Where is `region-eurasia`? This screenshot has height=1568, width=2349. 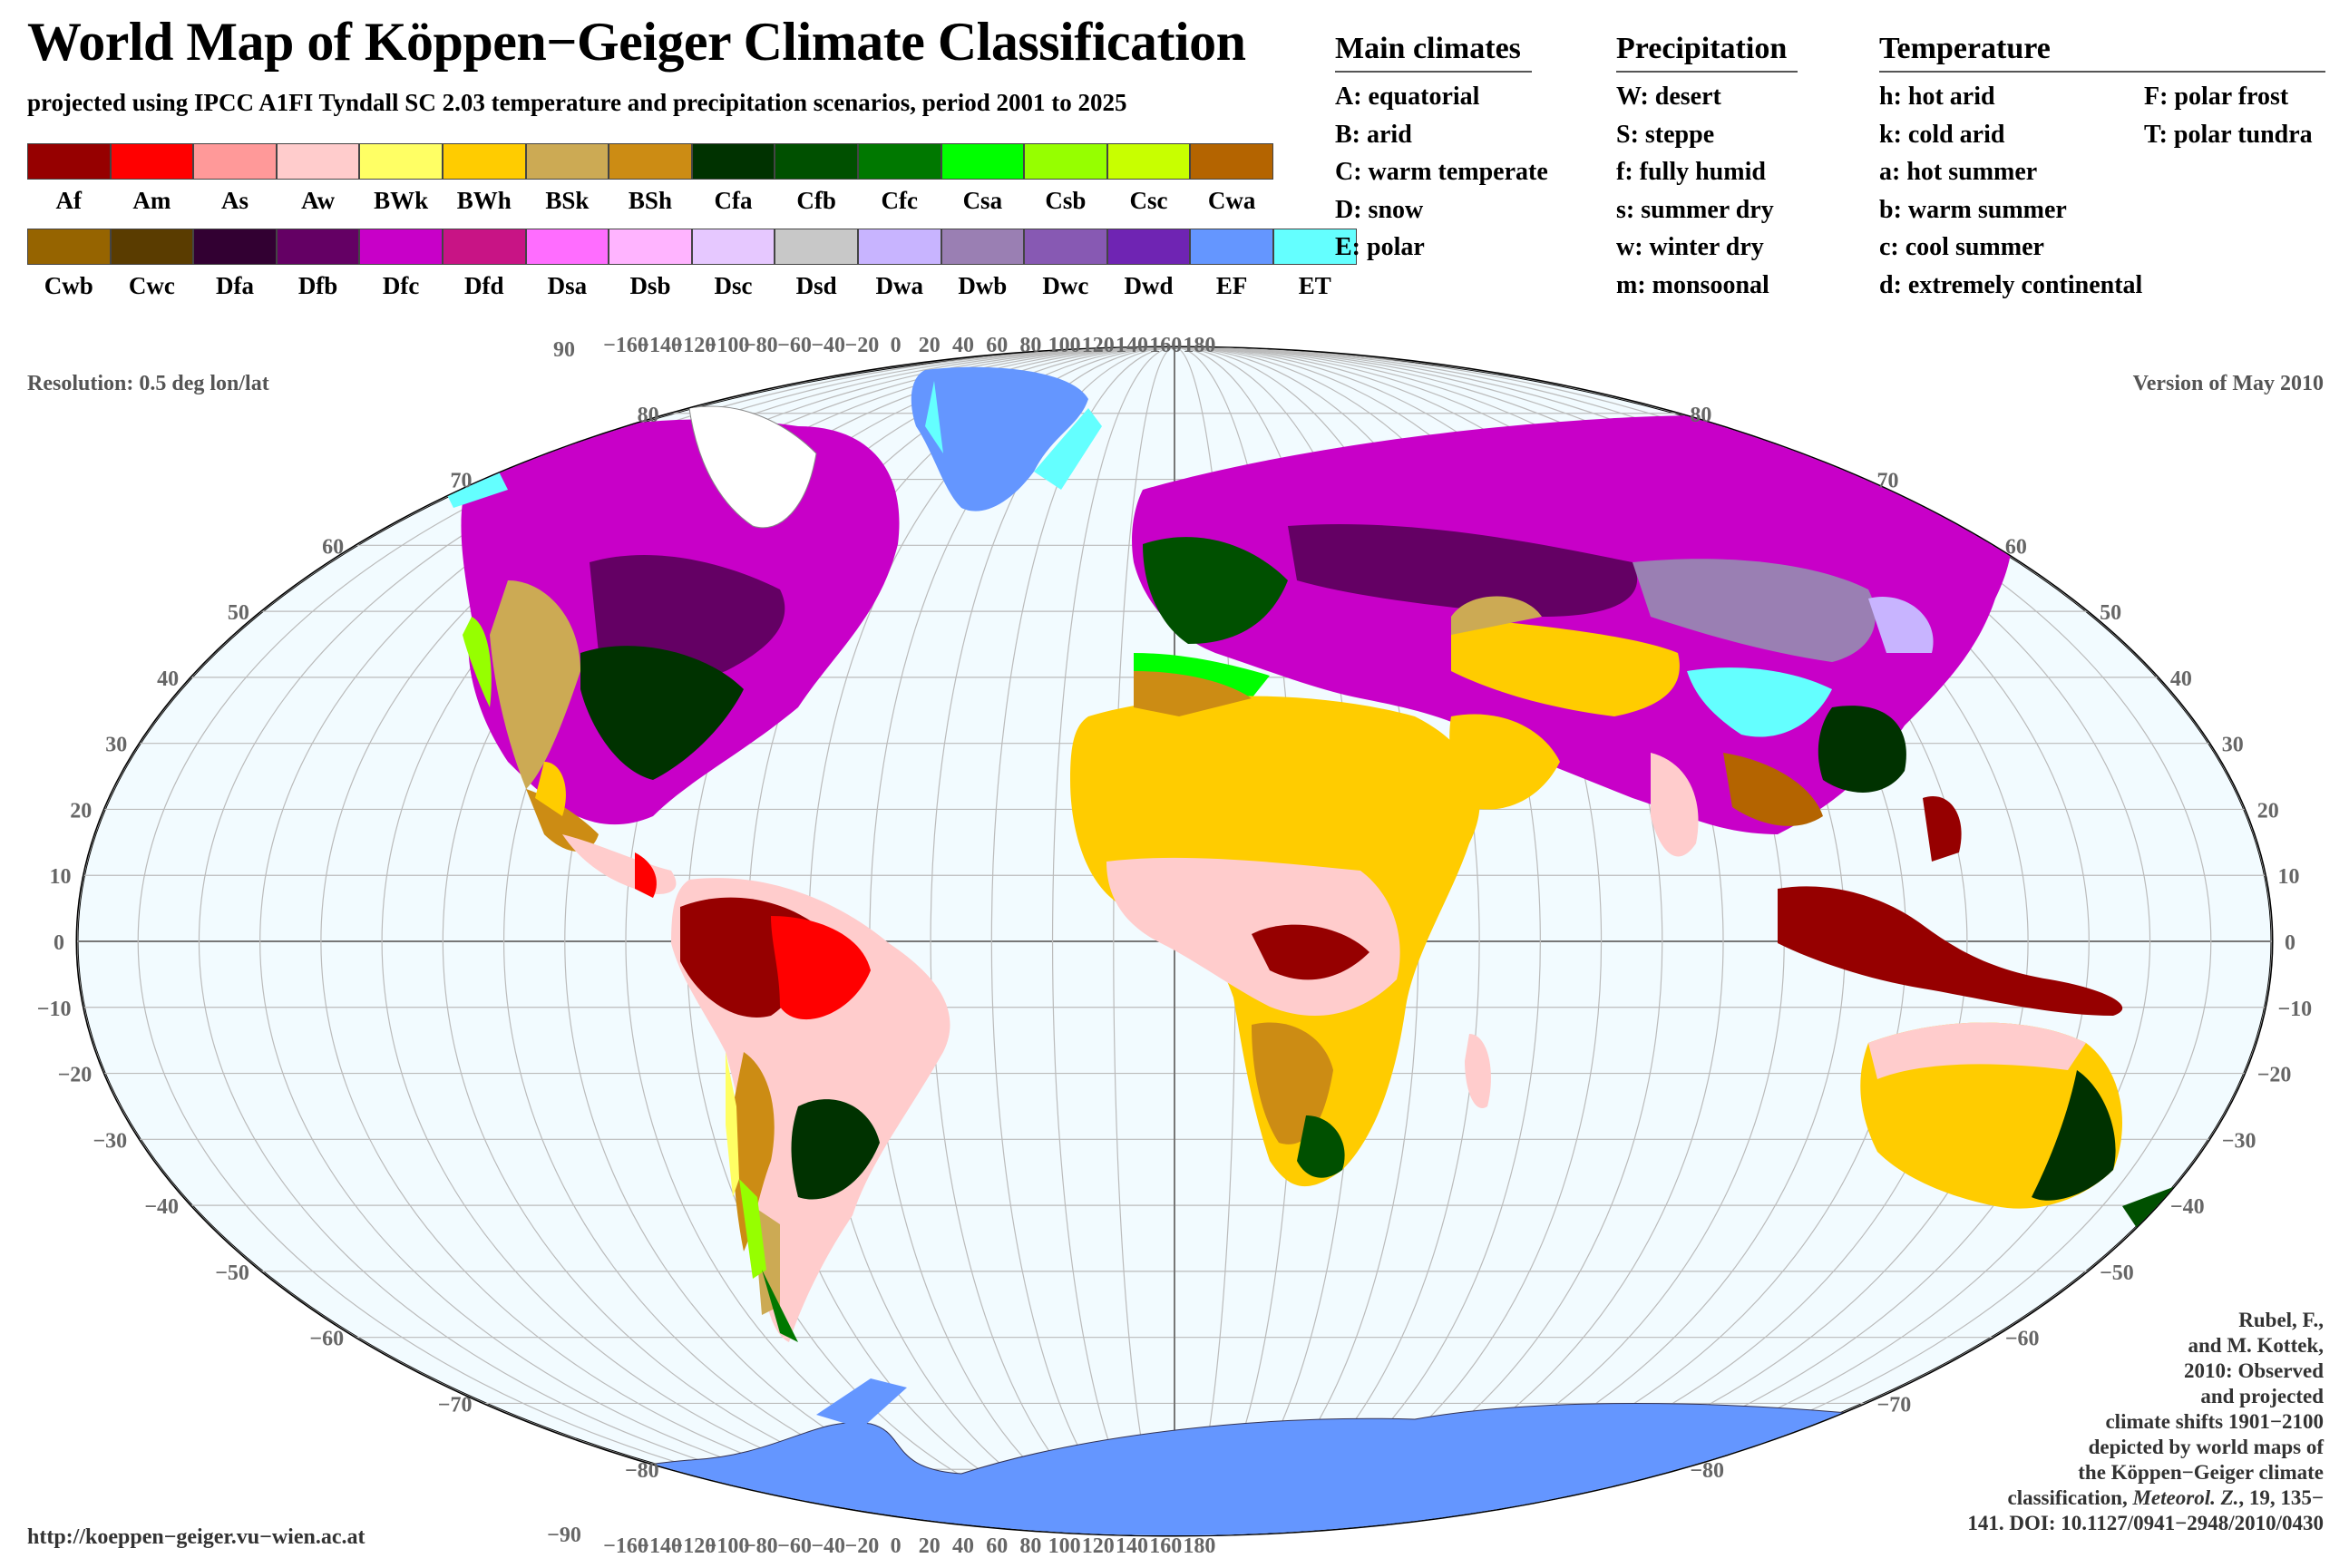
region-eurasia is located at coordinates (1572, 636).